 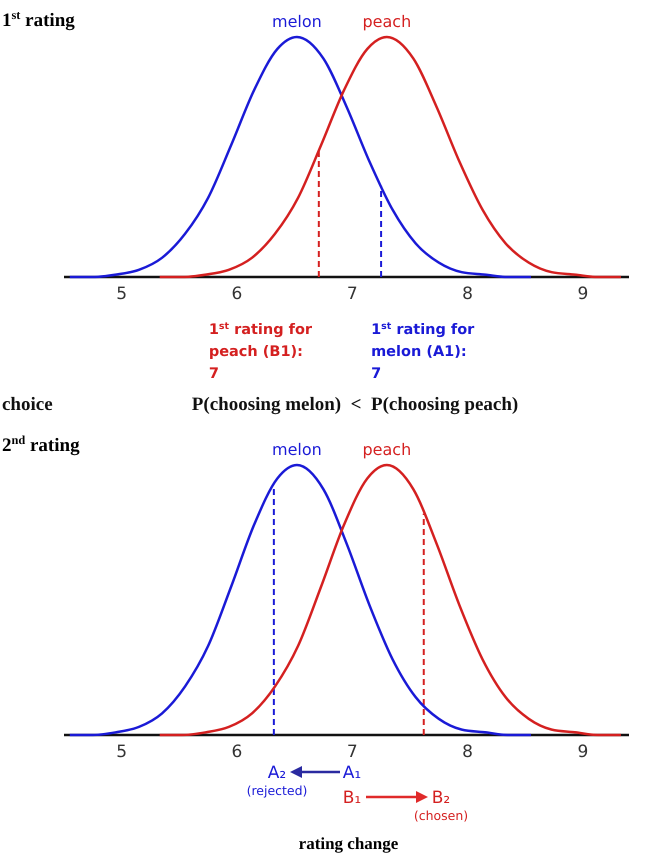 I want to click on ref-line-label: 1$^{st}$ rating for peach (B1): 7, so click(x=260, y=351).